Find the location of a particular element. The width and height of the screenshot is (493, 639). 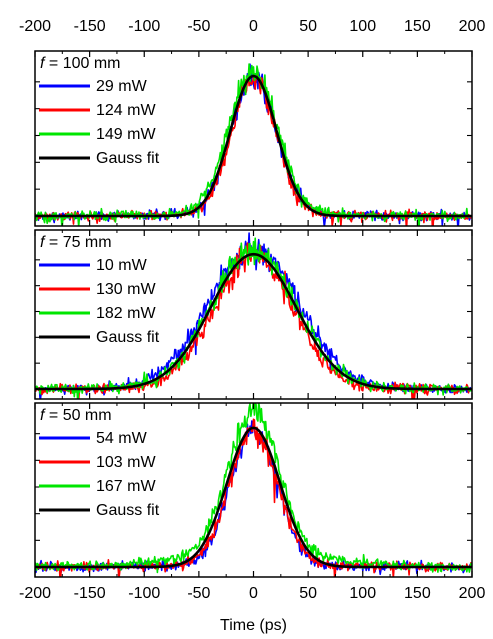

legend: f = 100 mm 29 mW 124 mW 149 mW Gauss fit is located at coordinates (99, 111).